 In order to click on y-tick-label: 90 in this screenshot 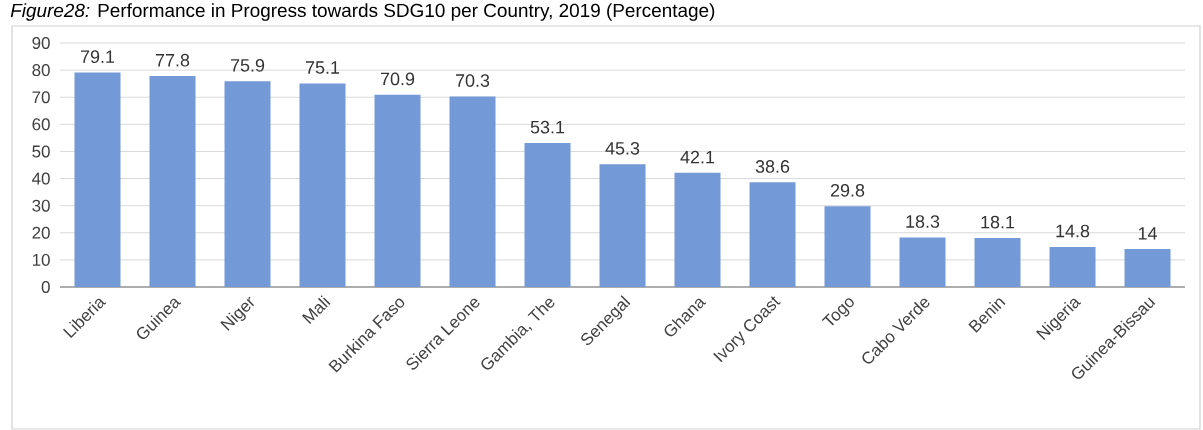, I will do `click(41, 43)`.